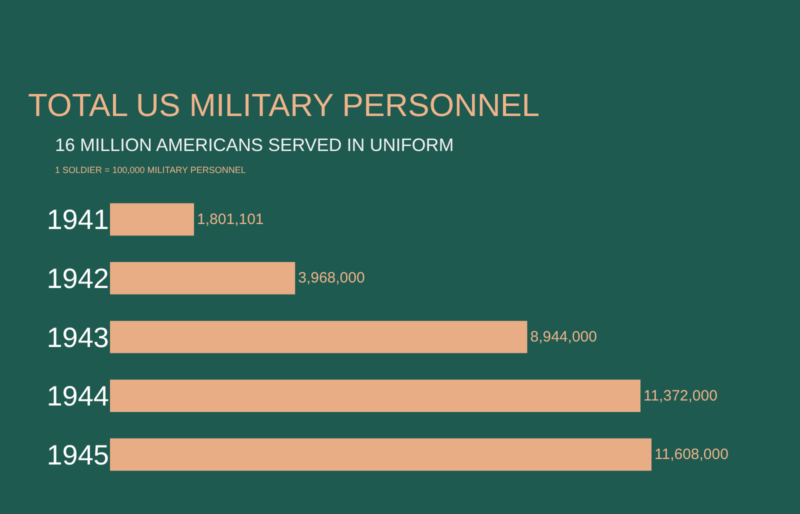  I want to click on text: 1 SOLDIER = 100,000 MILITARY PERSONNEL, so click(150, 170).